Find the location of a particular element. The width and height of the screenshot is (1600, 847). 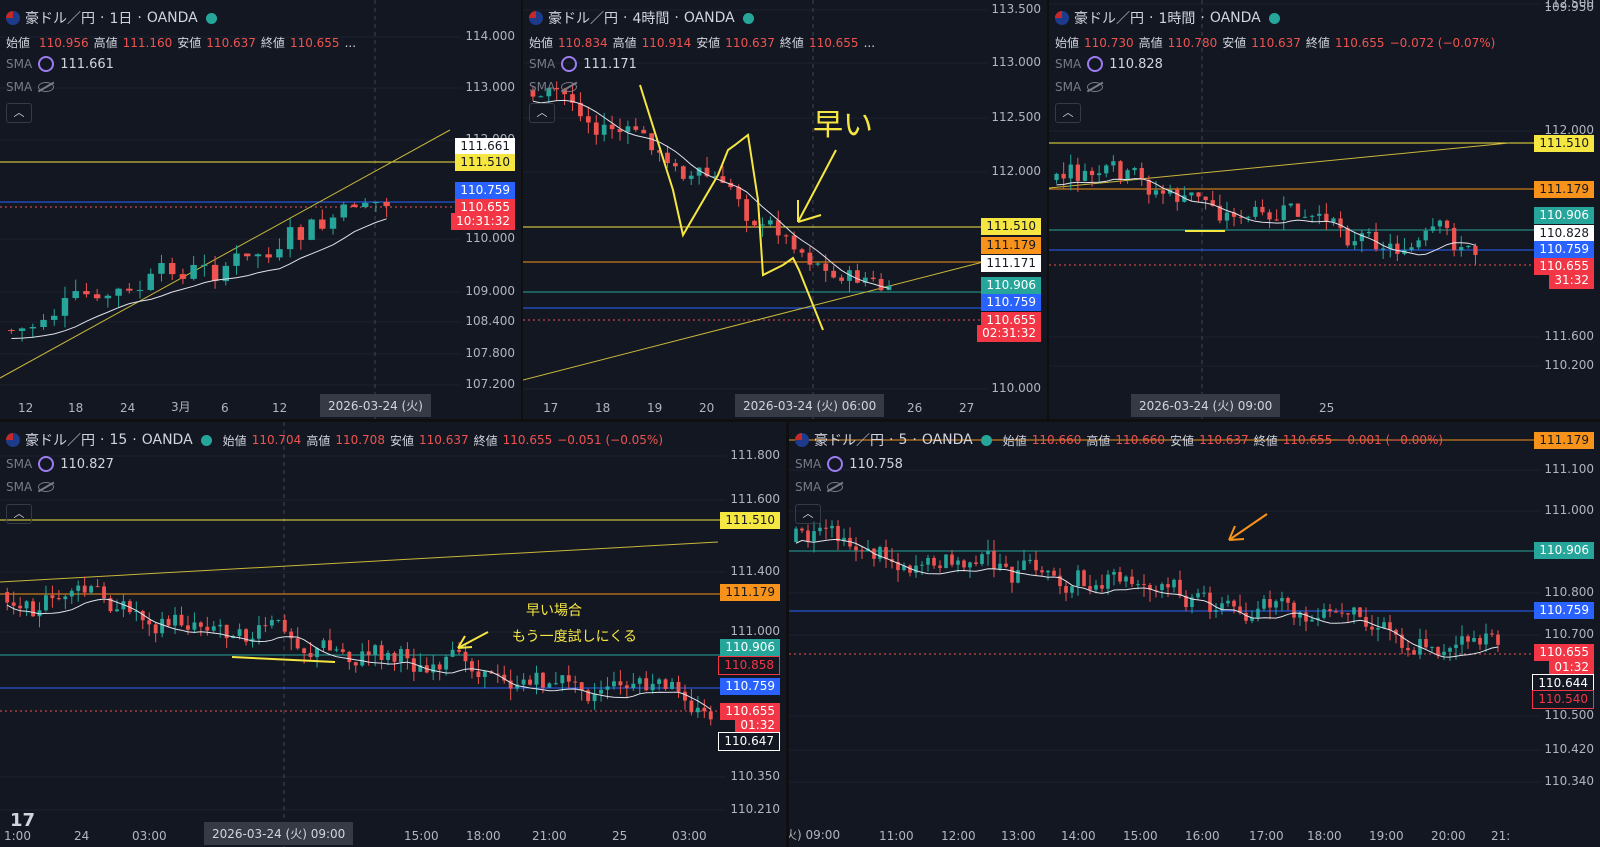

y-tick-label: 110.000 is located at coordinates (490, 238).